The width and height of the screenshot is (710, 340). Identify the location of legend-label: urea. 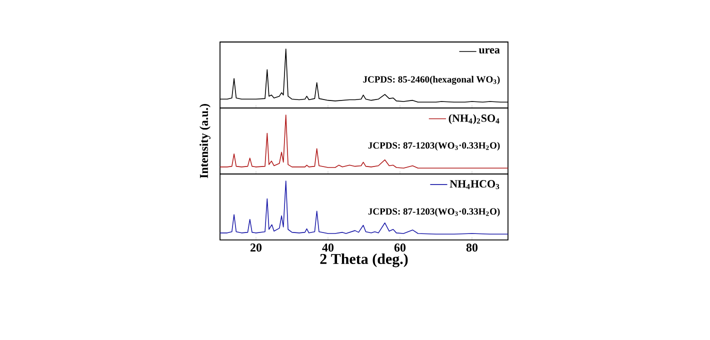
(489, 51).